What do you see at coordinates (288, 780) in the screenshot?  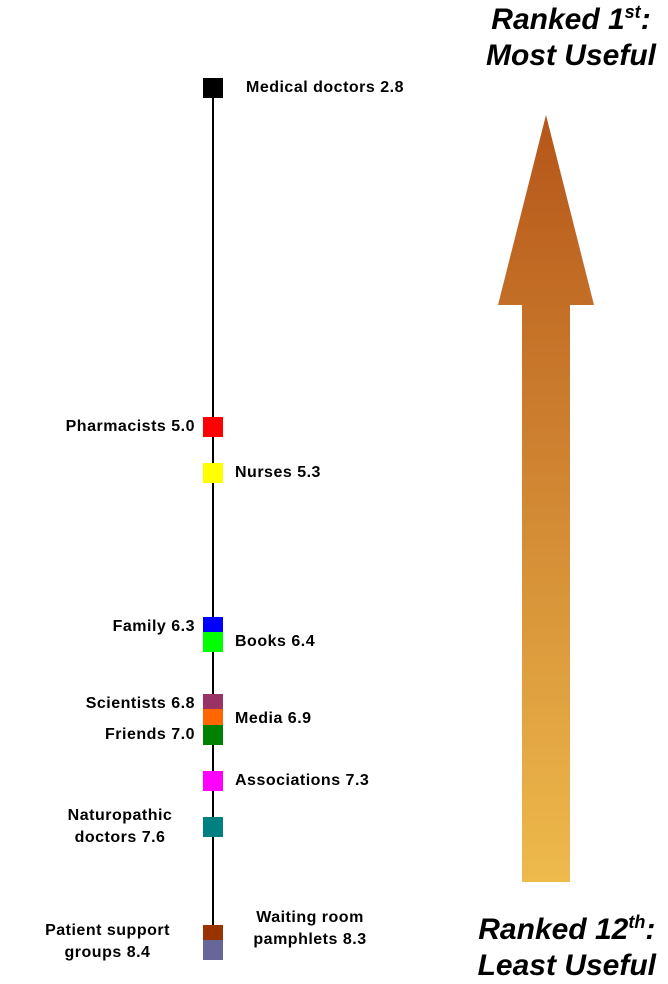 I see `category-name: Associations` at bounding box center [288, 780].